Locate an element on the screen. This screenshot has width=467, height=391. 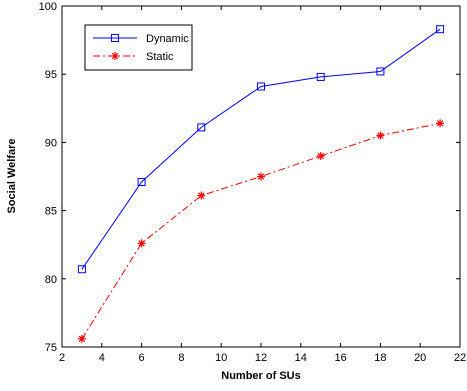
y-tick-label: 90 is located at coordinates (51, 143).